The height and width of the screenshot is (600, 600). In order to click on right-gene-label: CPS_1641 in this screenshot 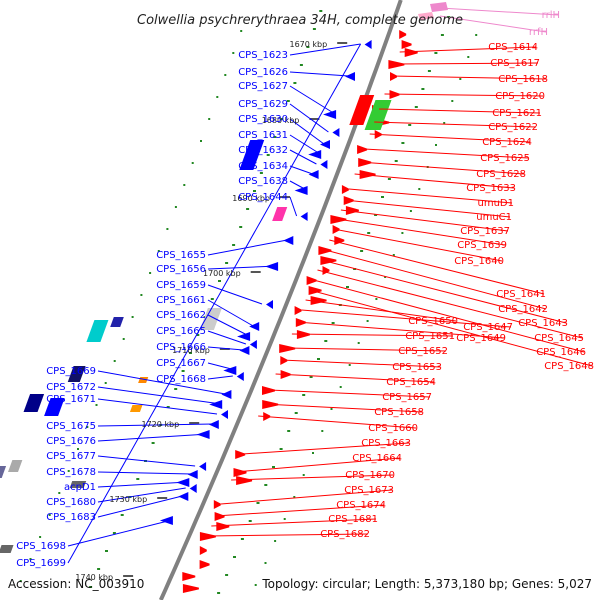, I will do `click(521, 294)`.